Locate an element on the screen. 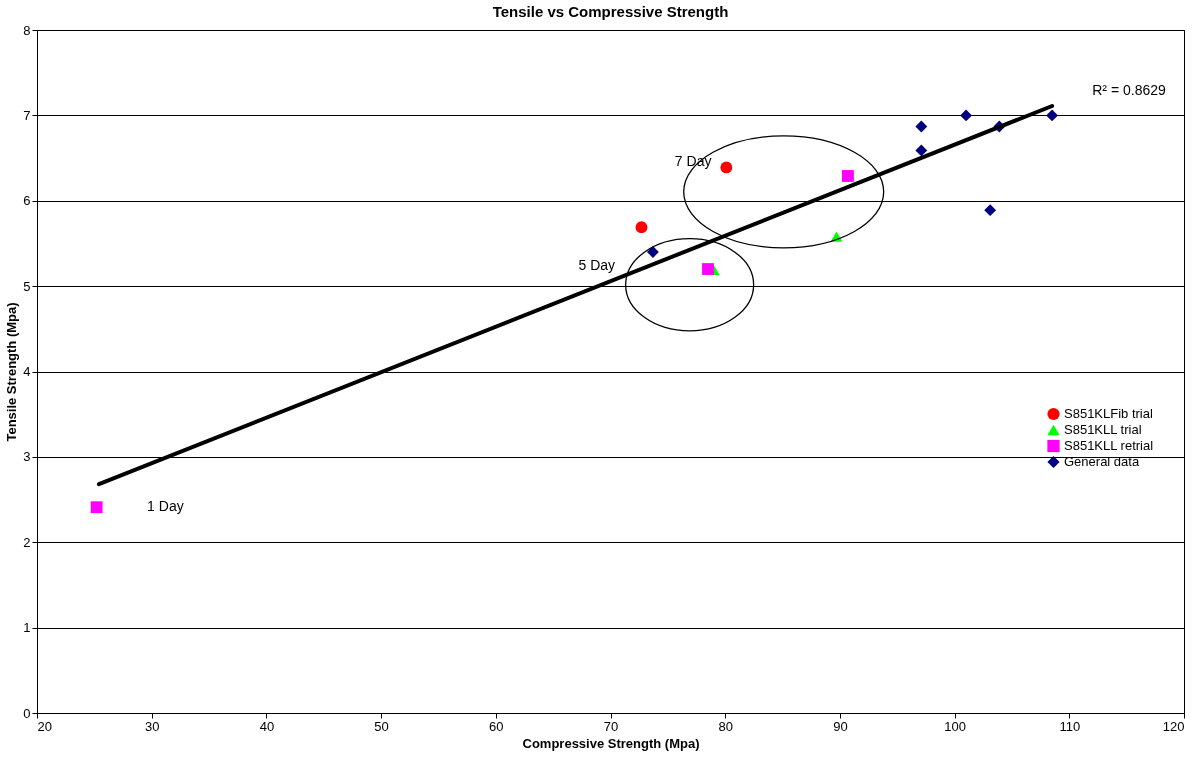  x-tick-label: 90 is located at coordinates (840, 726).